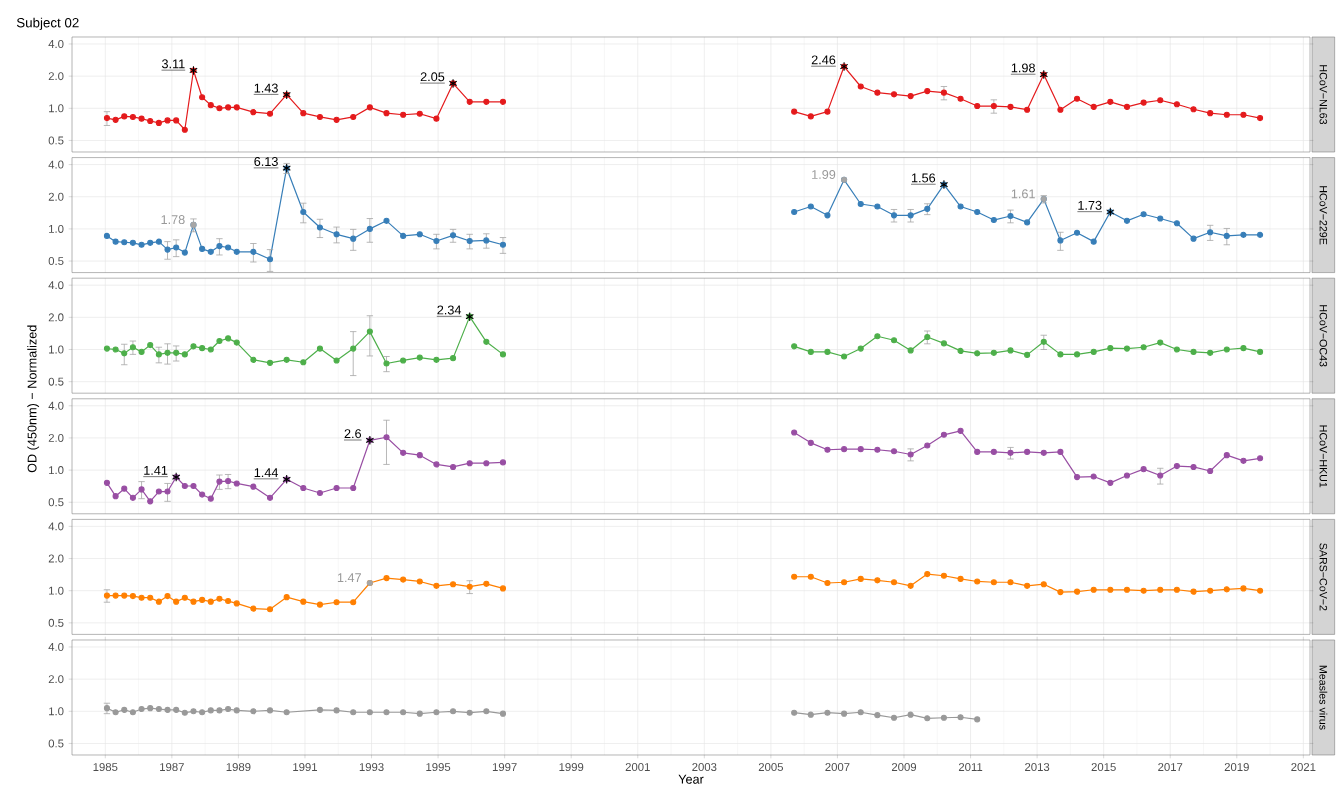  Describe the element at coordinates (1023, 68) in the screenshot. I see `annotation: 1.98` at that location.